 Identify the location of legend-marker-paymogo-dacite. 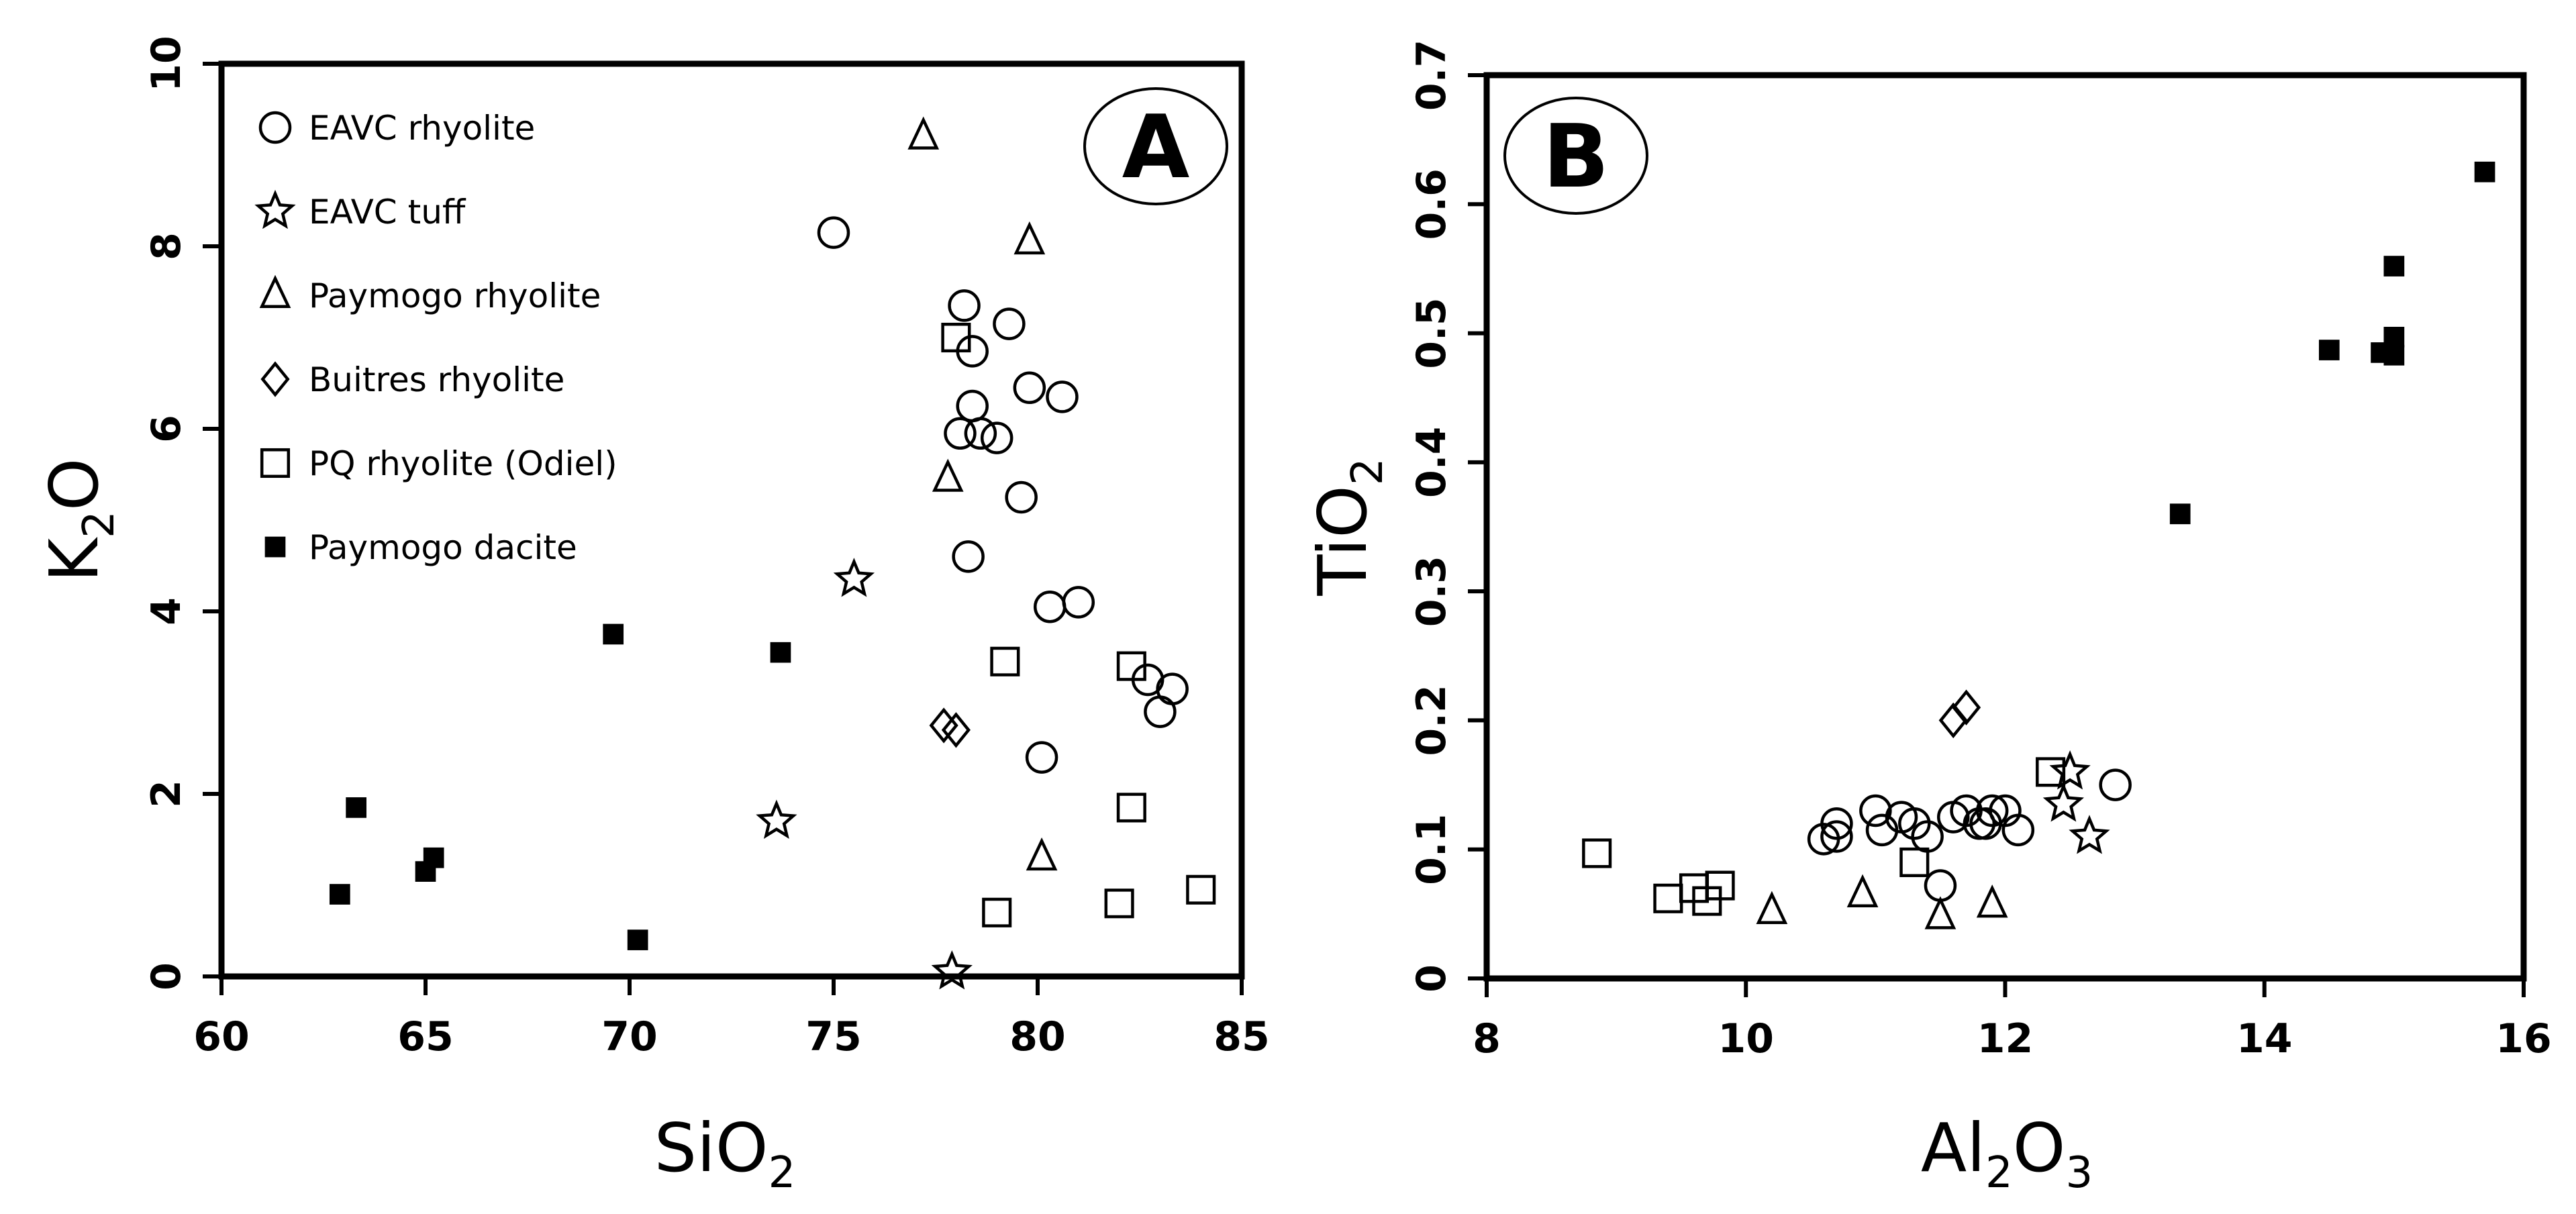
(275, 547).